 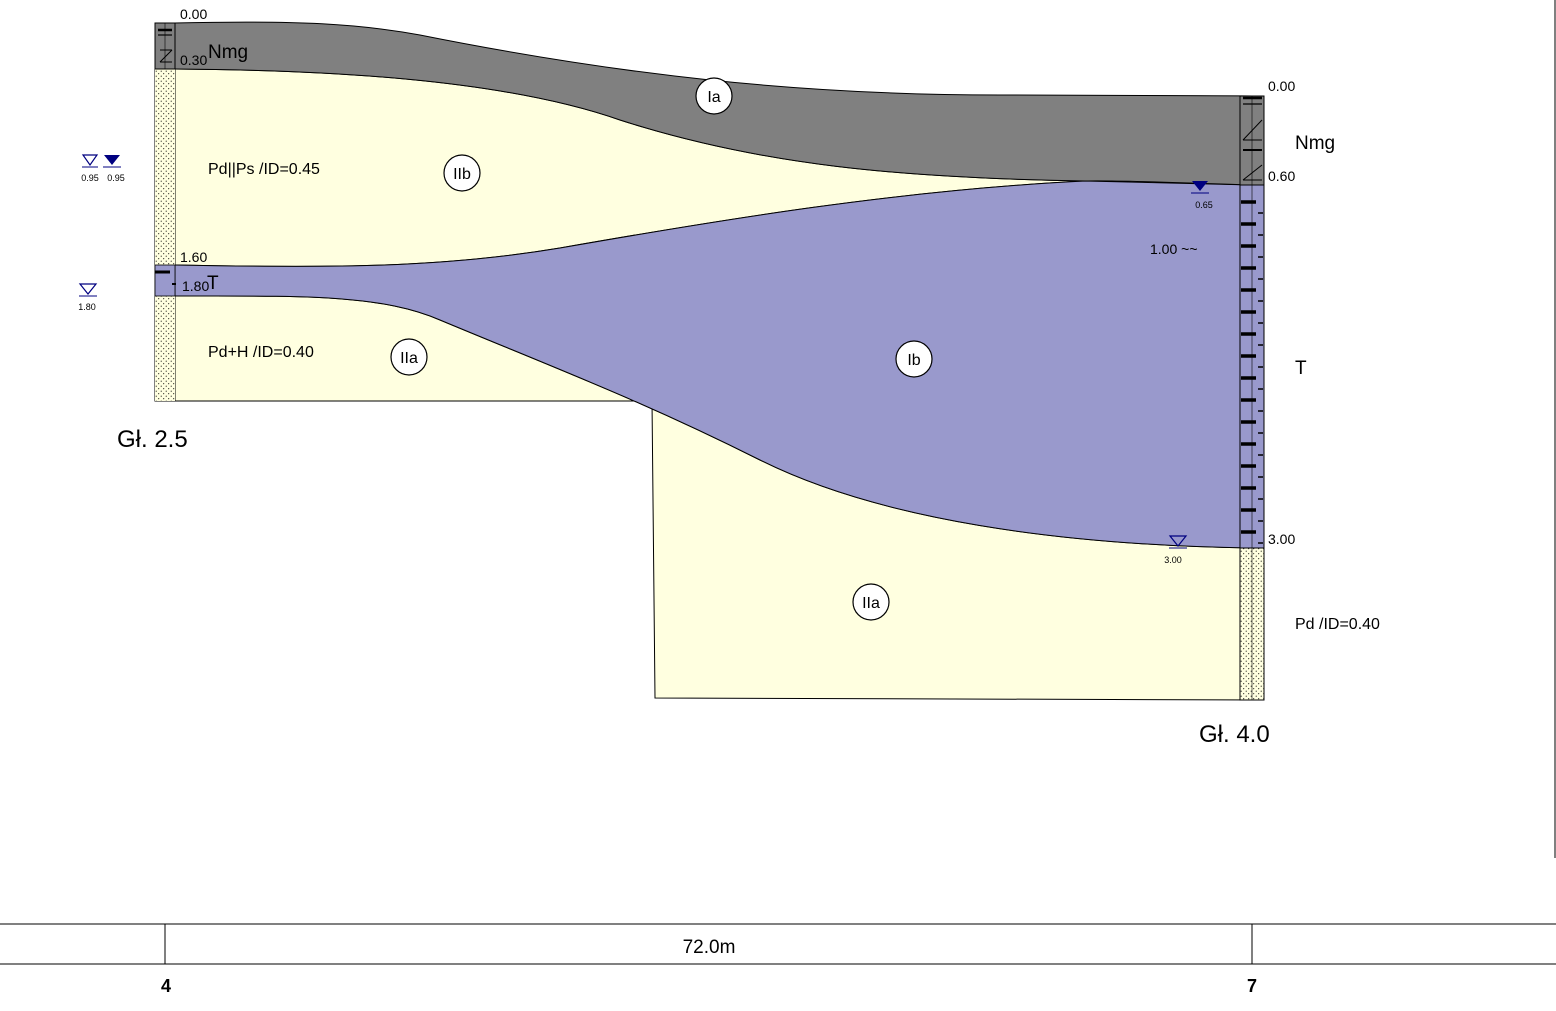 What do you see at coordinates (1281, 312) in the screenshot?
I see `right-depth-labels: 0.00 0.60 3.00` at bounding box center [1281, 312].